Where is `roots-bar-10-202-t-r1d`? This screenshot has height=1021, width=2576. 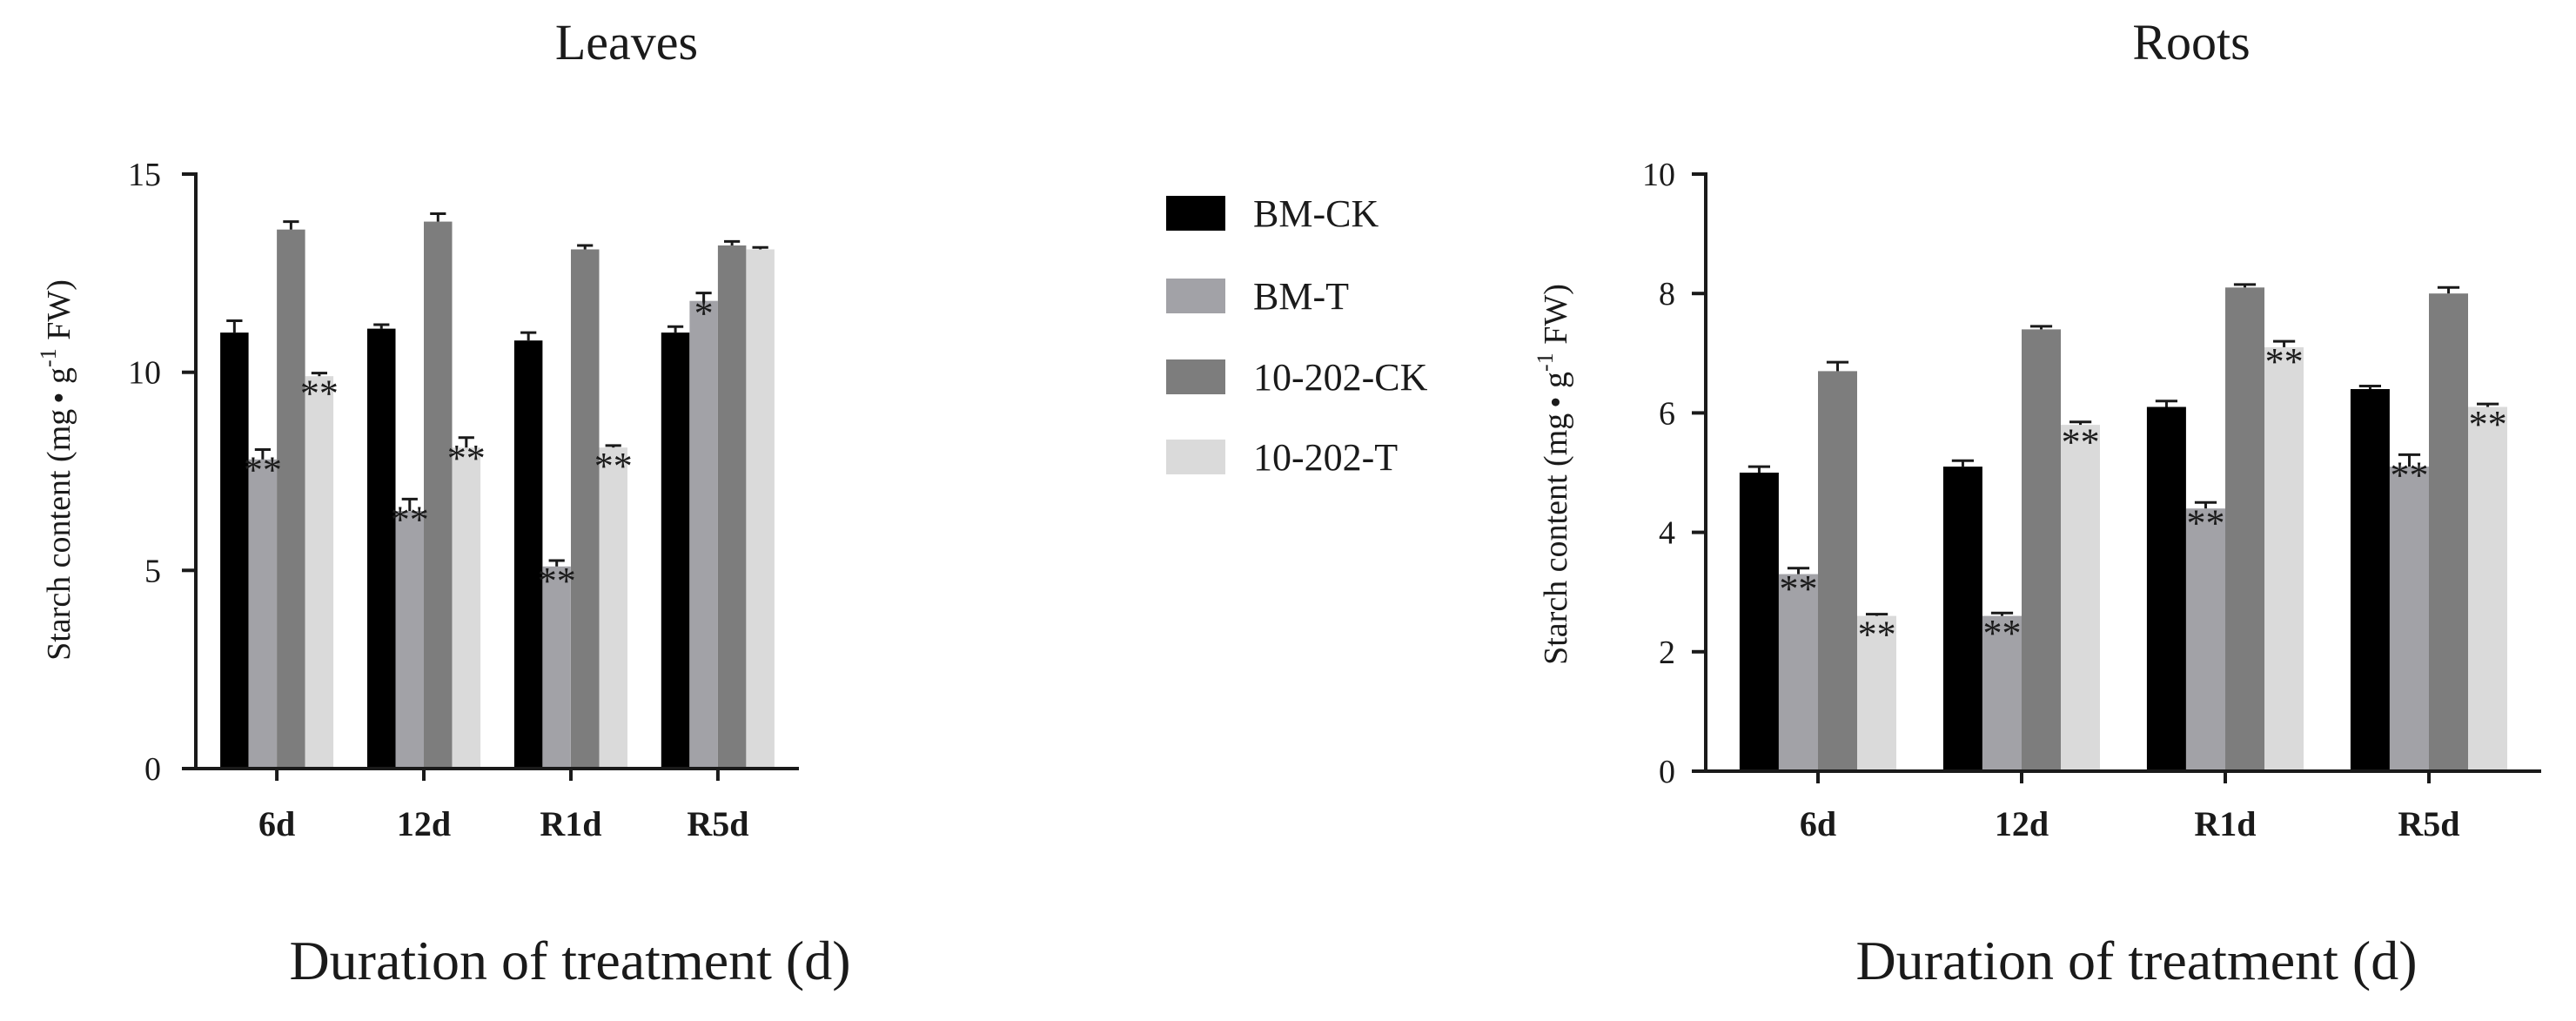
roots-bar-10-202-t-r1d is located at coordinates (2284, 558).